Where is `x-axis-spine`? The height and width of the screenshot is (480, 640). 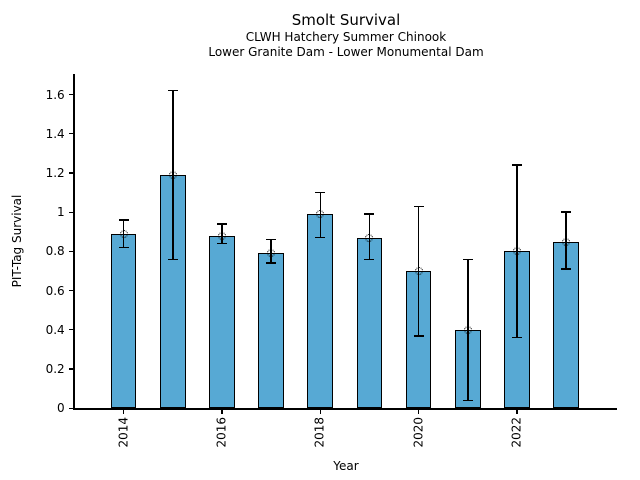 x-axis-spine is located at coordinates (345, 409).